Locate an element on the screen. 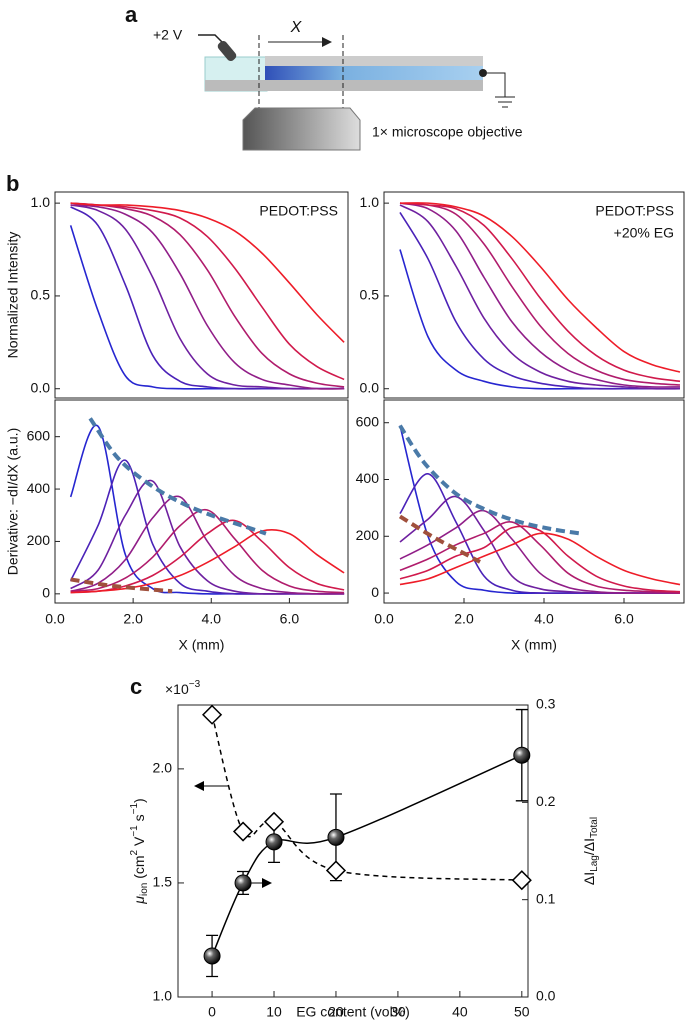 The width and height of the screenshot is (685, 1026). y2-tick-label: 0.3 is located at coordinates (546, 704).